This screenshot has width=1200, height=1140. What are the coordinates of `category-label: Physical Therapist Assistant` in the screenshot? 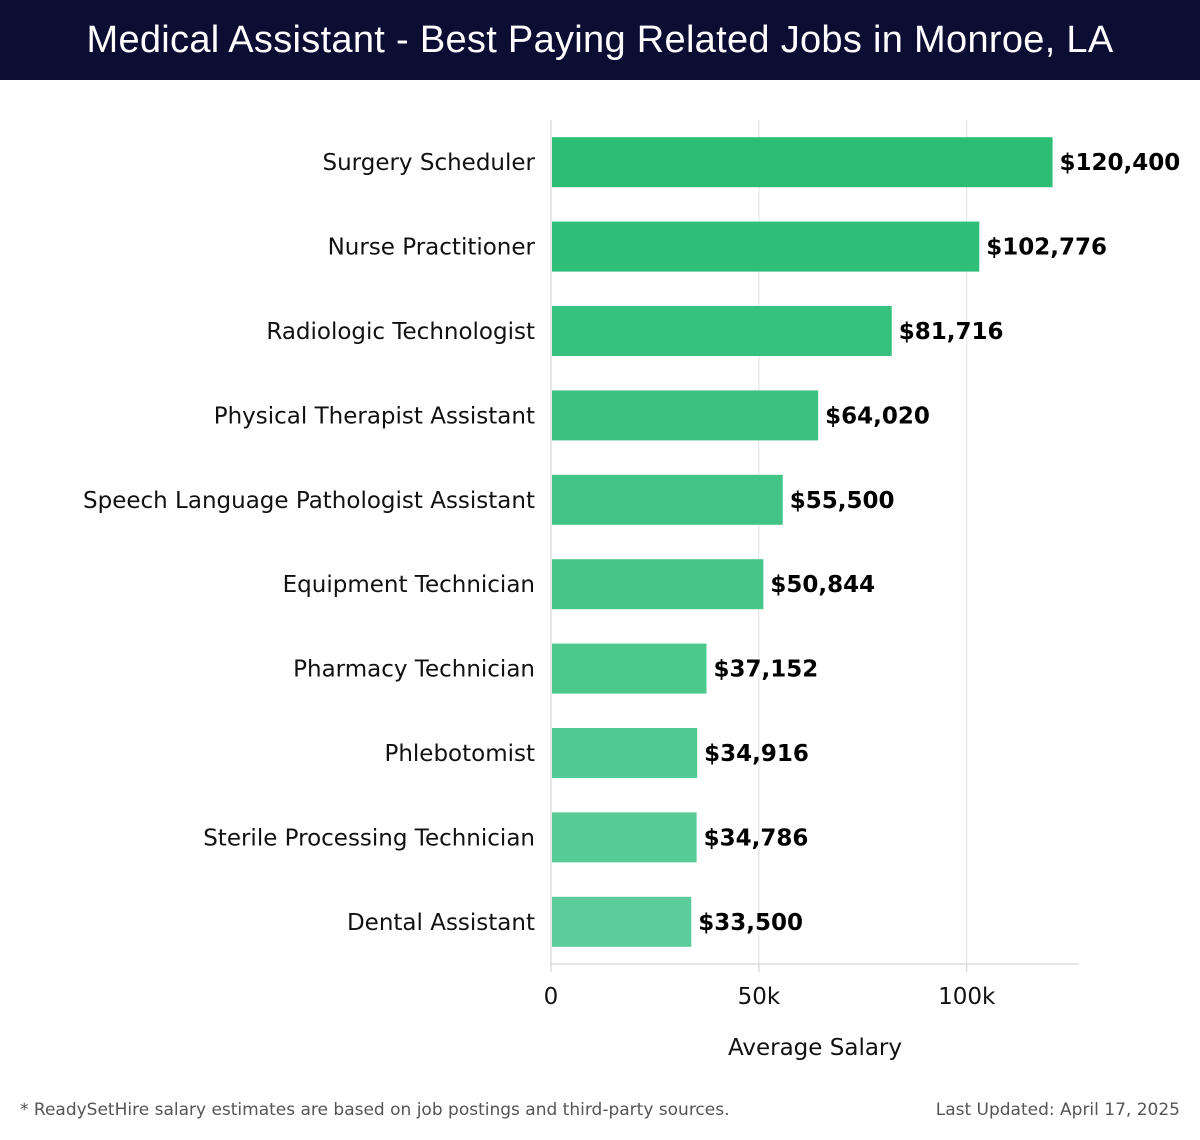 It's located at (374, 416).